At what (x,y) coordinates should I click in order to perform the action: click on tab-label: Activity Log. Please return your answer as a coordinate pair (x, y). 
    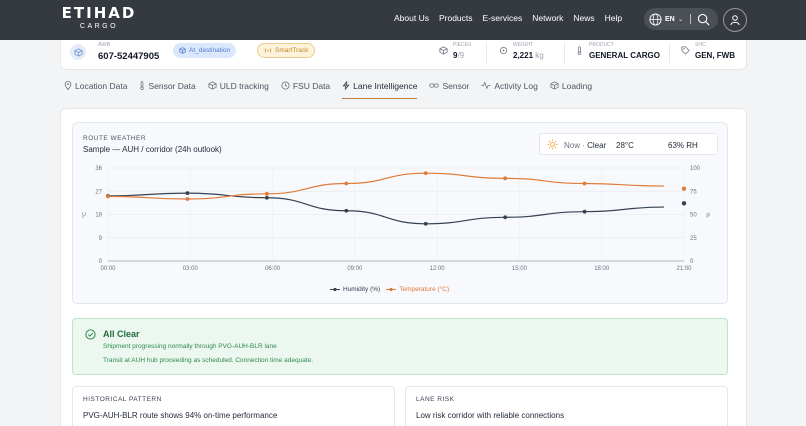
    Looking at the image, I should click on (516, 86).